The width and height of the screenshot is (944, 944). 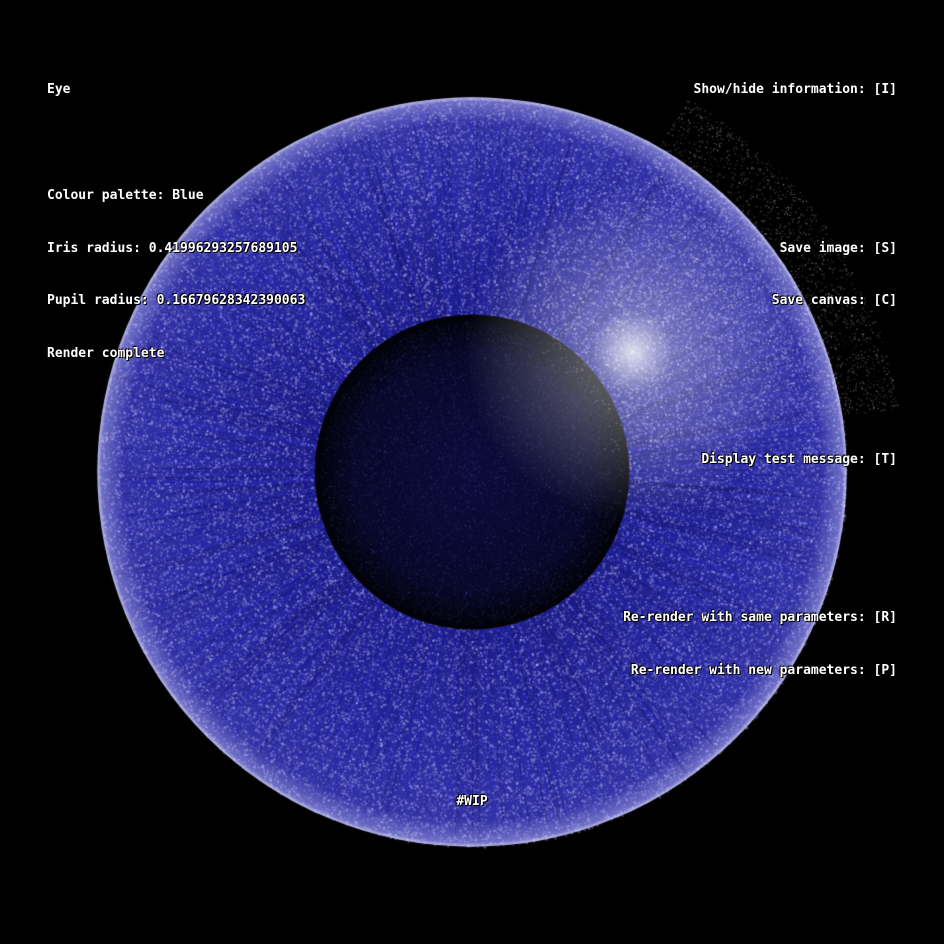 What do you see at coordinates (176, 301) in the screenshot?
I see `pupil-radius-info: Pupil radius: 0.16679628342390063` at bounding box center [176, 301].